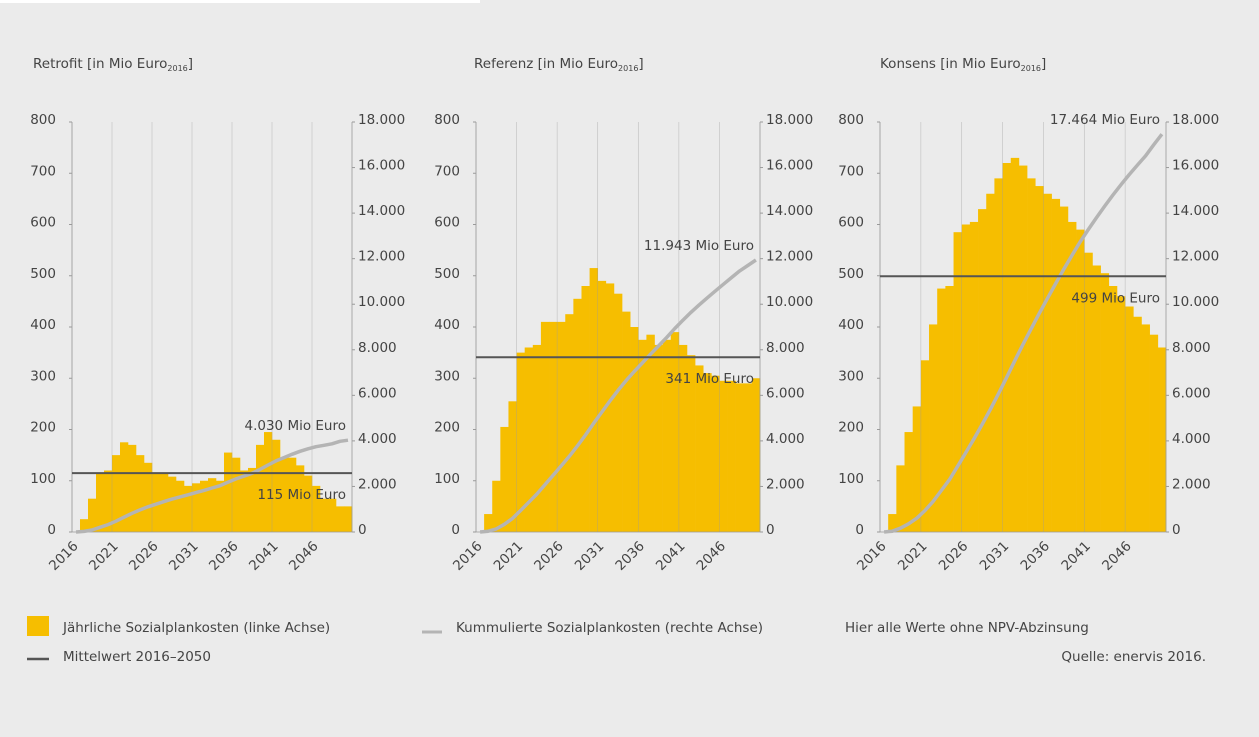  Describe the element at coordinates (144, 556) in the screenshot. I see `x-tick-label: 2026` at that location.